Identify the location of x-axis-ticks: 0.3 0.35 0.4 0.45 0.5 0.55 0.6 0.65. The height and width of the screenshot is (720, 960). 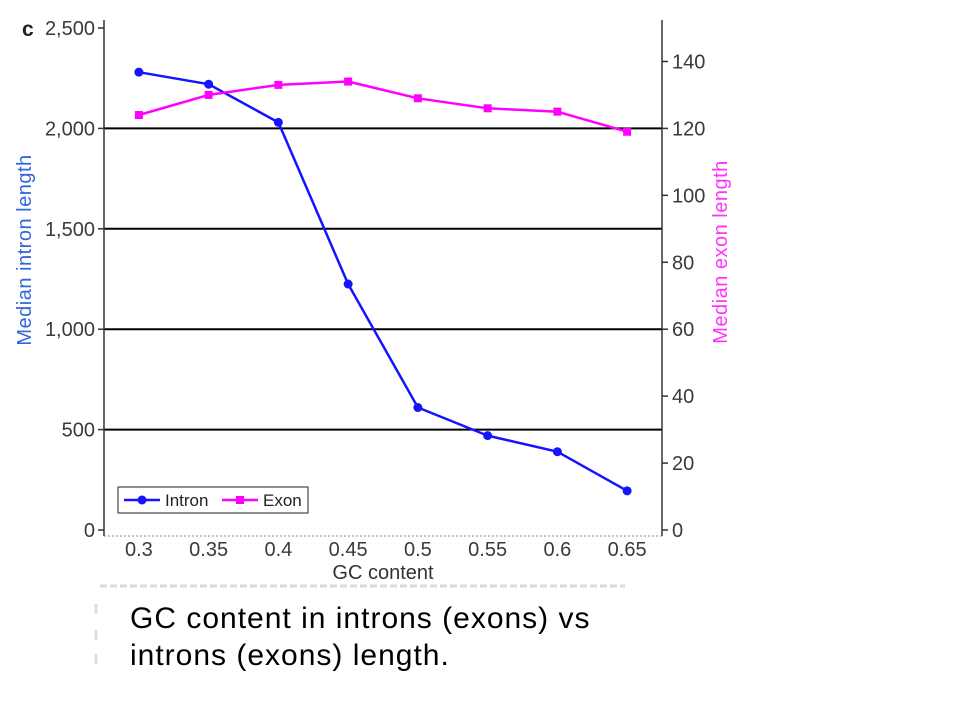
(386, 550).